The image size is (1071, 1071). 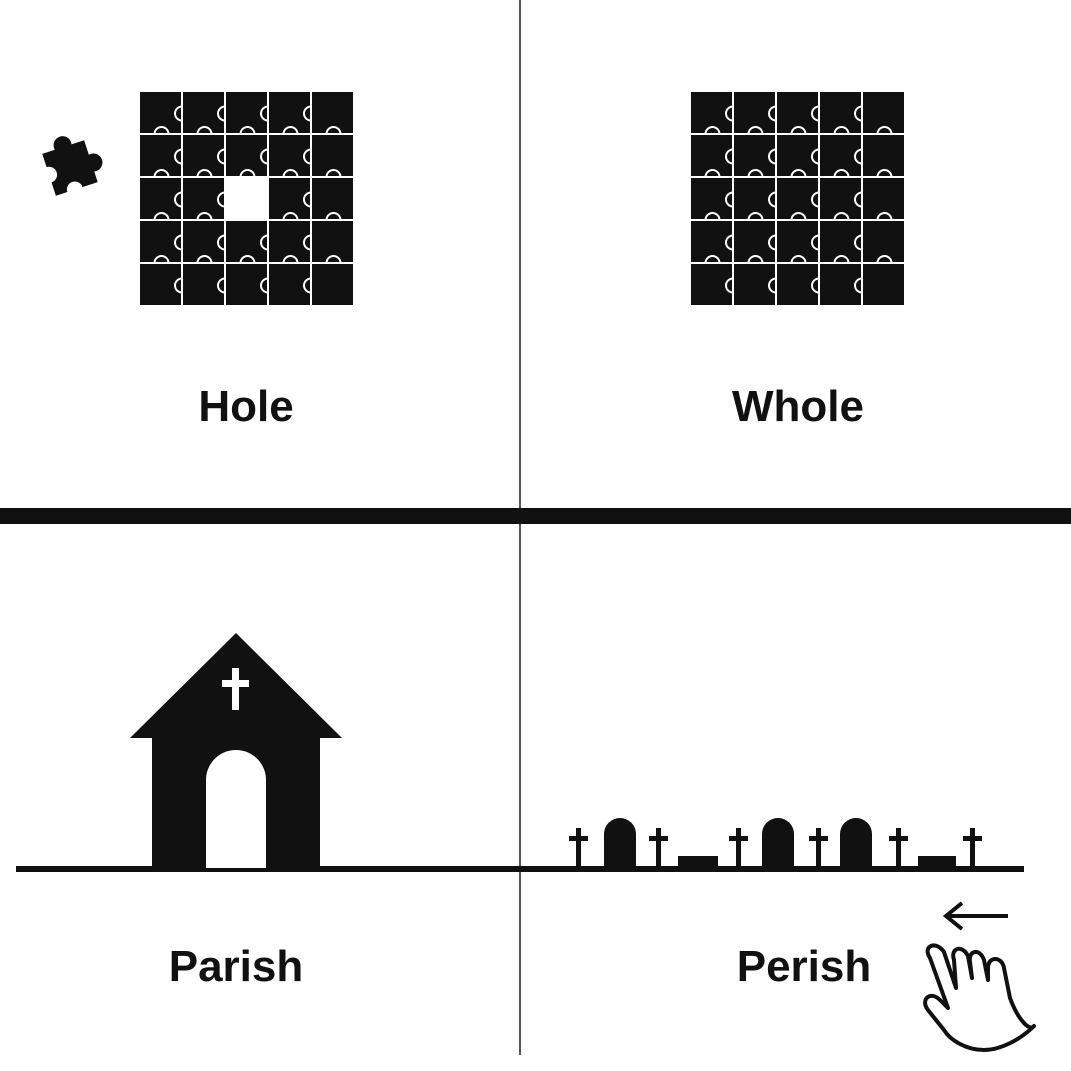 What do you see at coordinates (798, 406) in the screenshot?
I see `caption-whole: Whole` at bounding box center [798, 406].